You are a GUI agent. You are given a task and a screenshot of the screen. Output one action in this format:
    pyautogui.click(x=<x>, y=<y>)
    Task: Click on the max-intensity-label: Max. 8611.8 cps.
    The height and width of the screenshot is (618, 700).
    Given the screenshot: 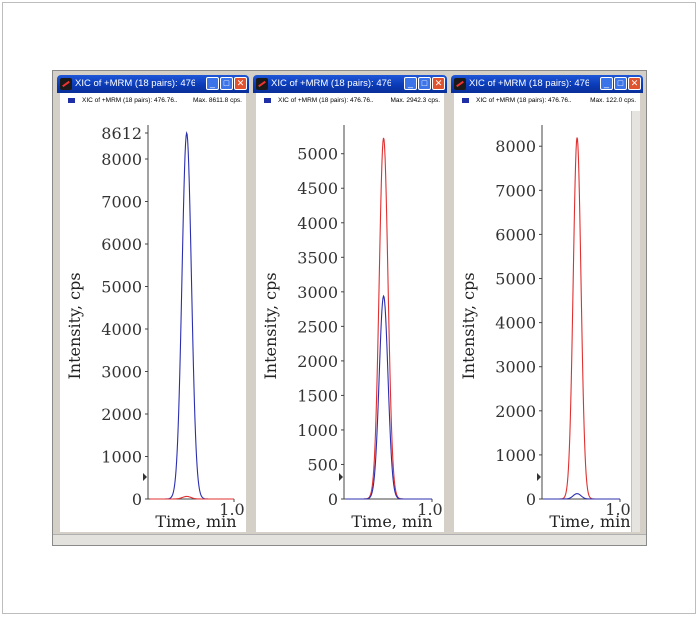 What is the action you would take?
    pyautogui.click(x=217, y=100)
    